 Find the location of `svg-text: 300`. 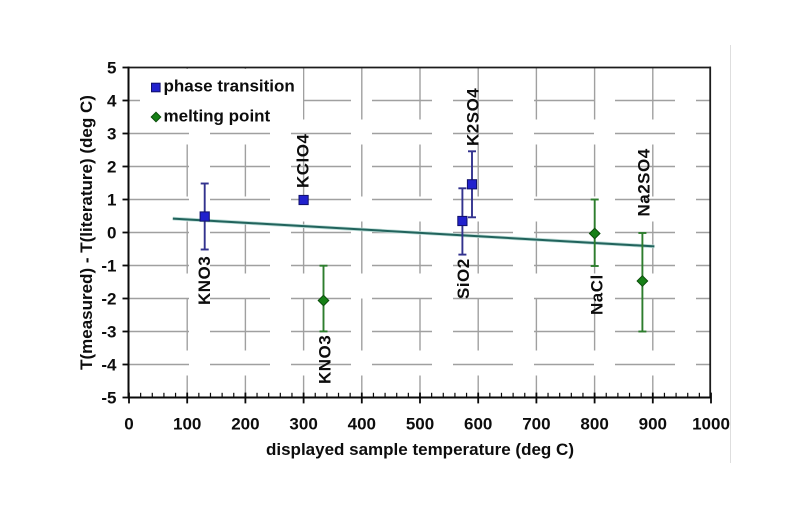

svg-text: 300 is located at coordinates (303, 424).